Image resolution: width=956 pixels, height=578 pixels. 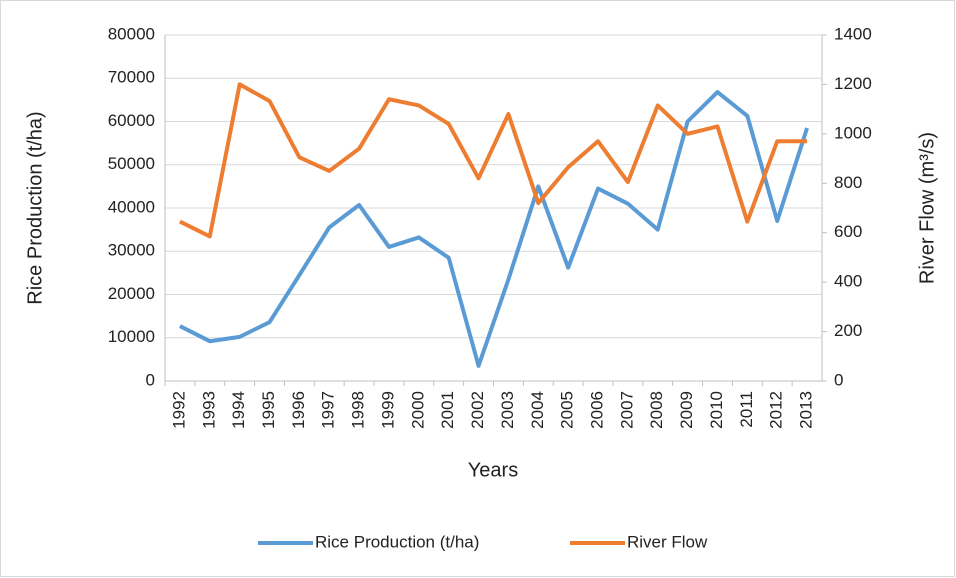 I want to click on x-tick-label: 2000, so click(x=417, y=410).